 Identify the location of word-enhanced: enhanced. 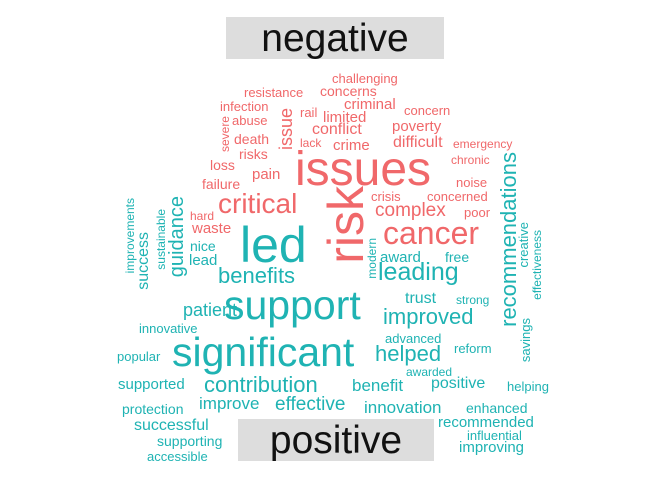
(497, 408).